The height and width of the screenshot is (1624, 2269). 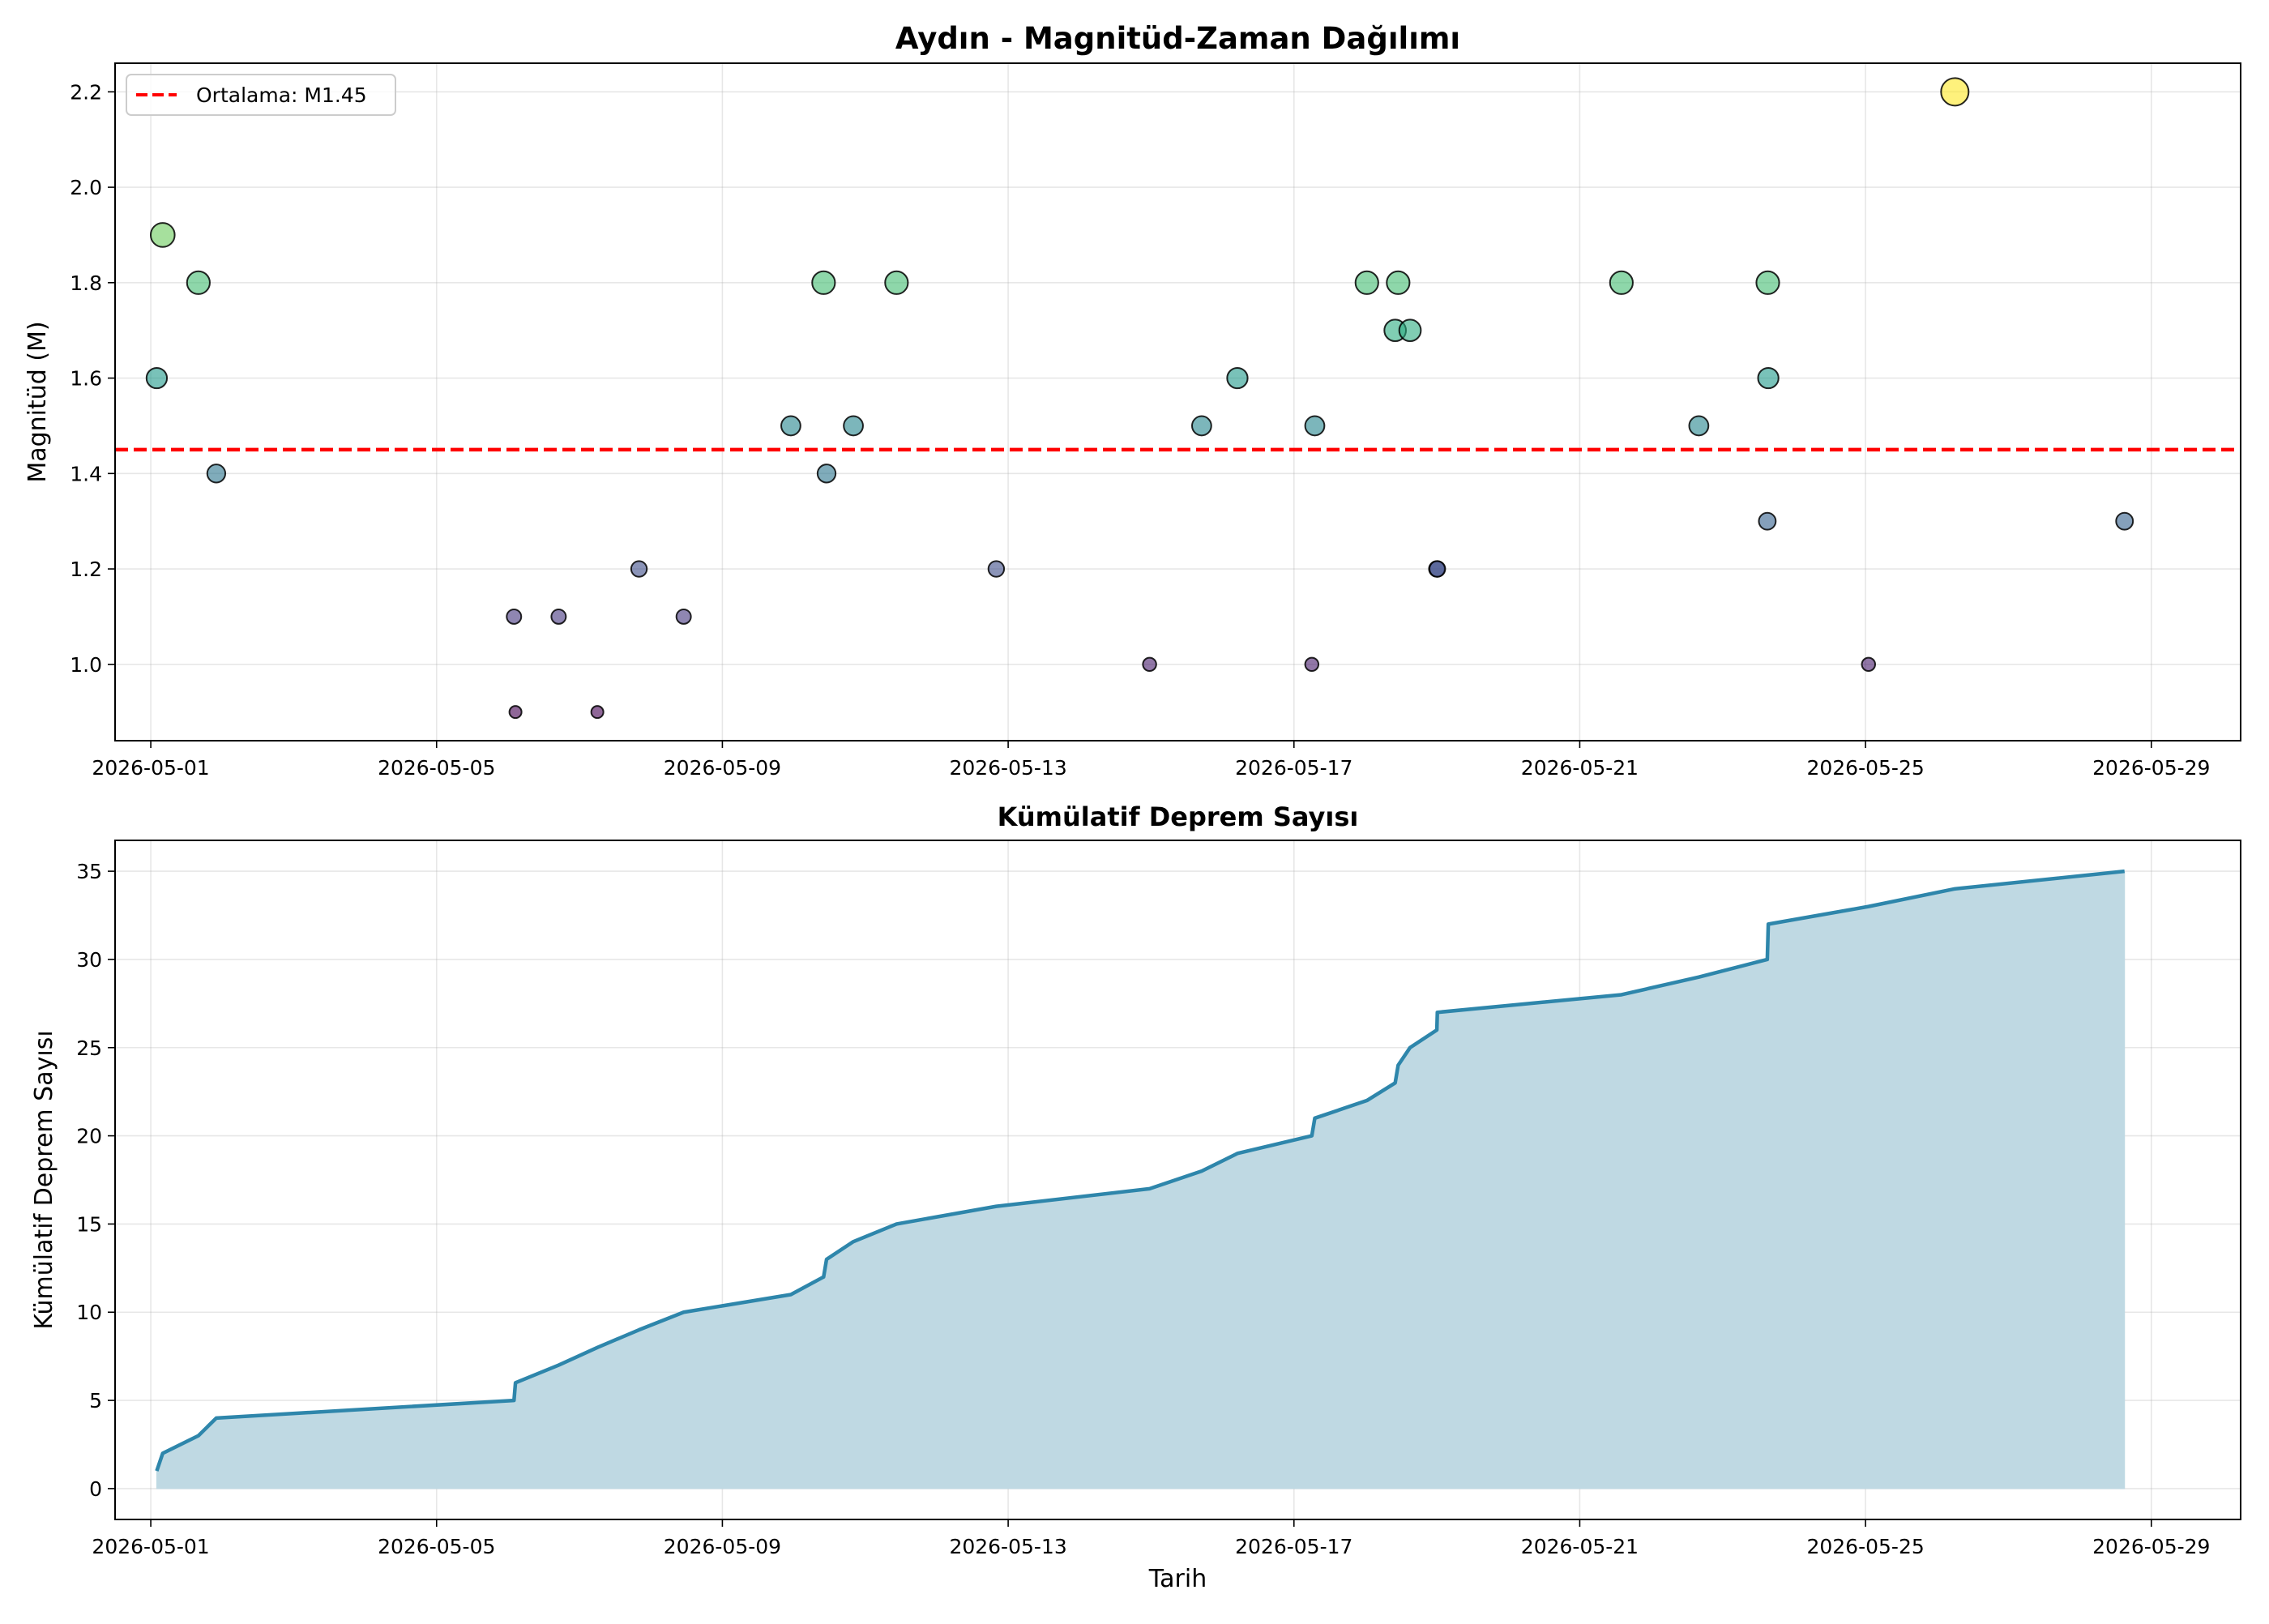 I want to click on scatter-x-tick-label: 2026-05-25, so click(x=1865, y=768).